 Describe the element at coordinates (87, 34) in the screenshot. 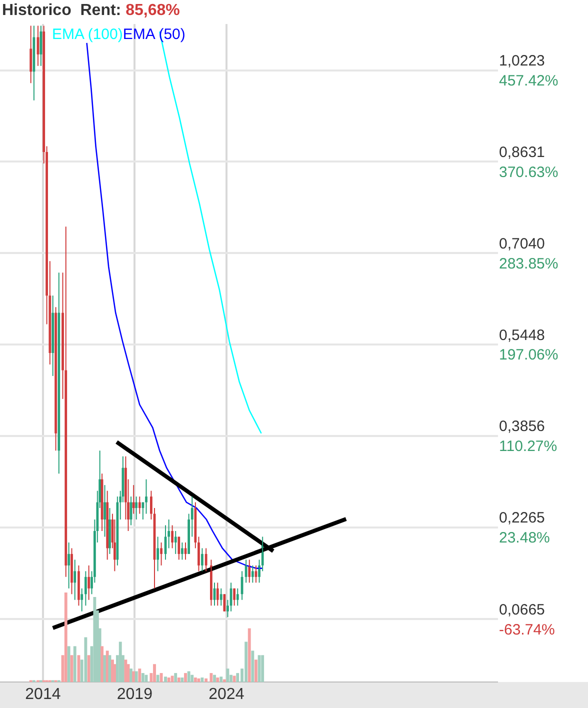

I see `text: EMA (100)` at that location.